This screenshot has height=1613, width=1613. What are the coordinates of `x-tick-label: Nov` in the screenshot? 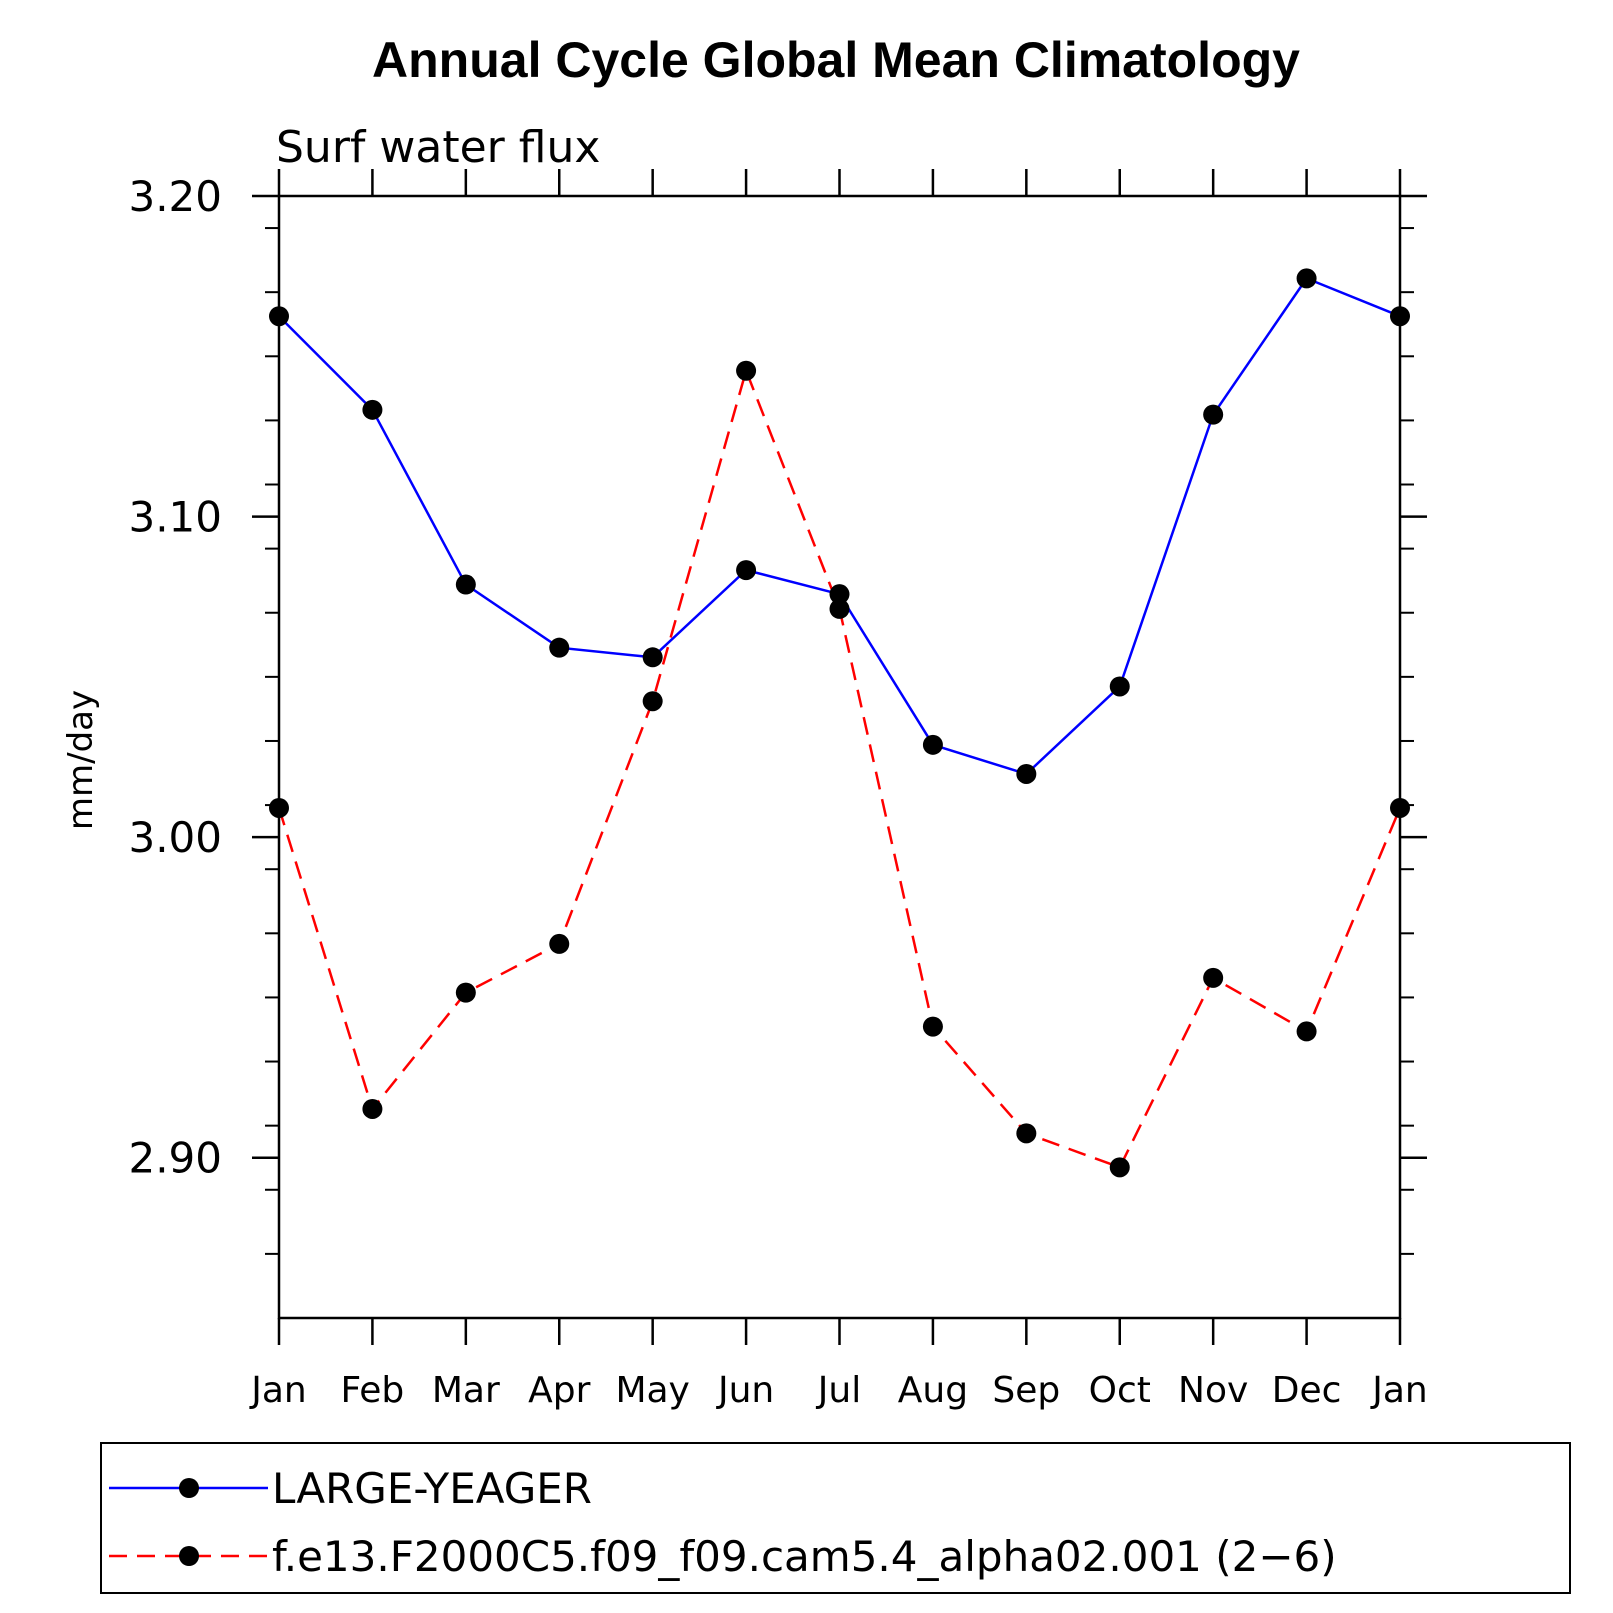 It's located at (1213, 1390).